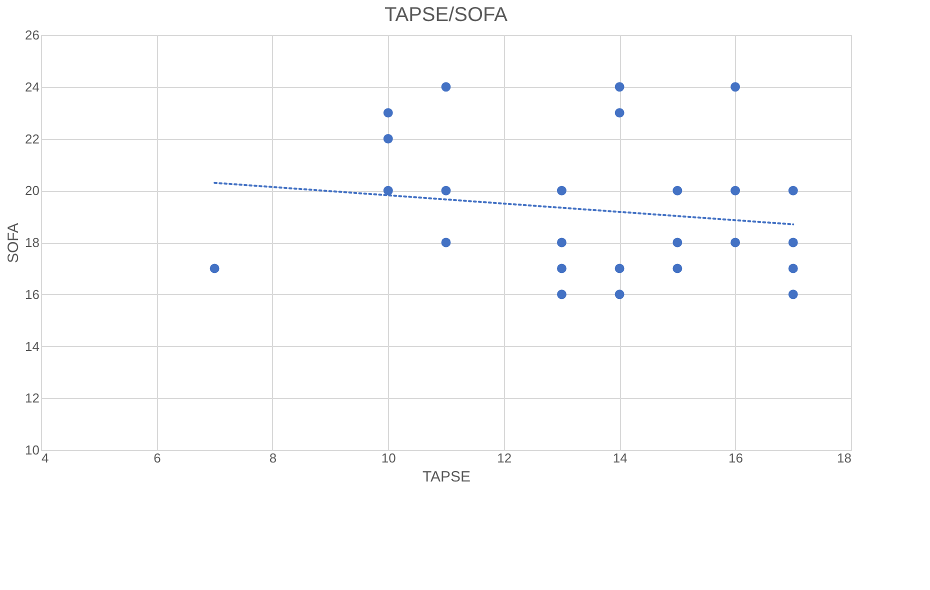 Image resolution: width=930 pixels, height=590 pixels. Describe the element at coordinates (446, 477) in the screenshot. I see `x-axis-title: TAPSE` at that location.